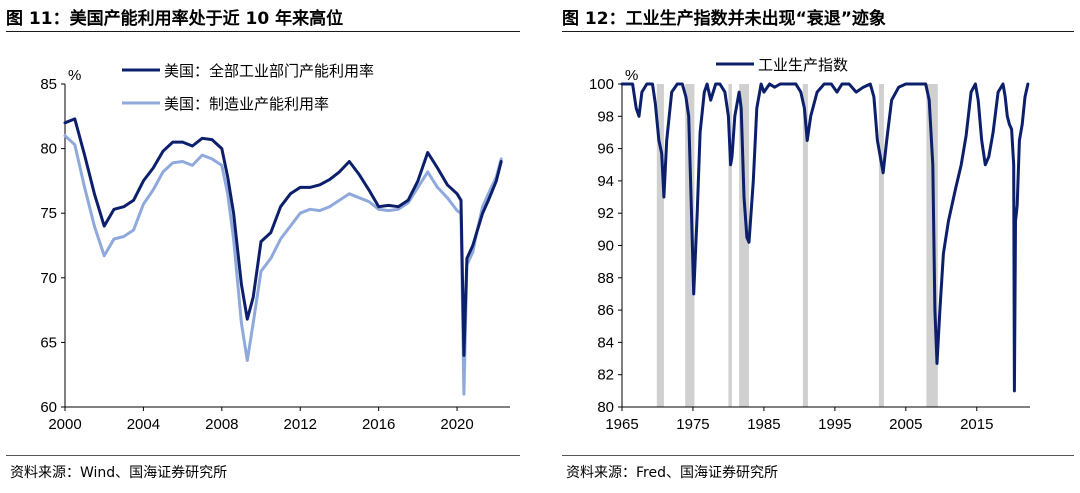 The height and width of the screenshot is (493, 1080). I want to click on x-tick-label-0-5: 2020, so click(456, 424).